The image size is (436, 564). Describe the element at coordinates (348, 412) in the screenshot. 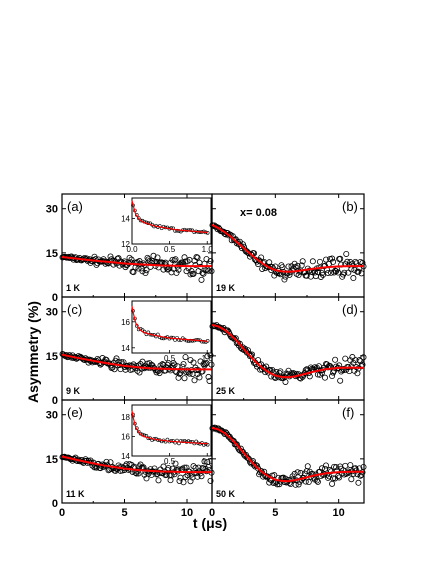

I see `panel-label: (f)` at that location.